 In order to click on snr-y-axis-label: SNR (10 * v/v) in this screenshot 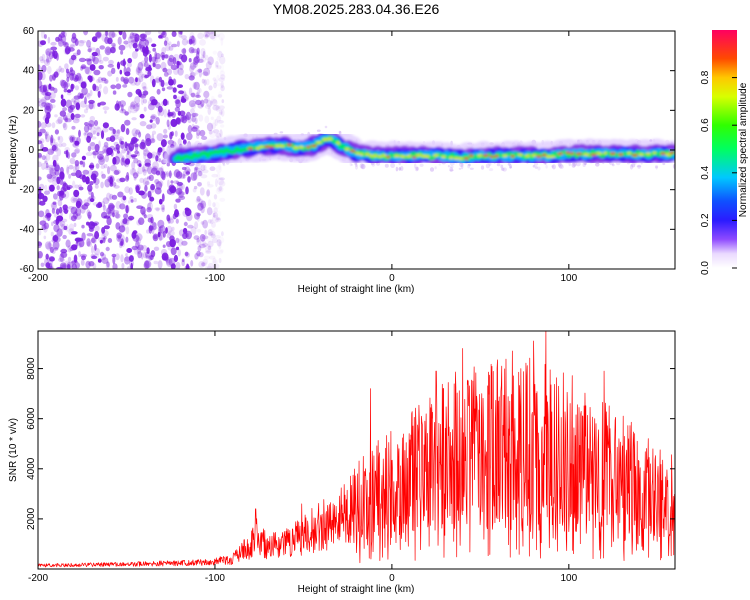, I will do `click(13, 450)`.